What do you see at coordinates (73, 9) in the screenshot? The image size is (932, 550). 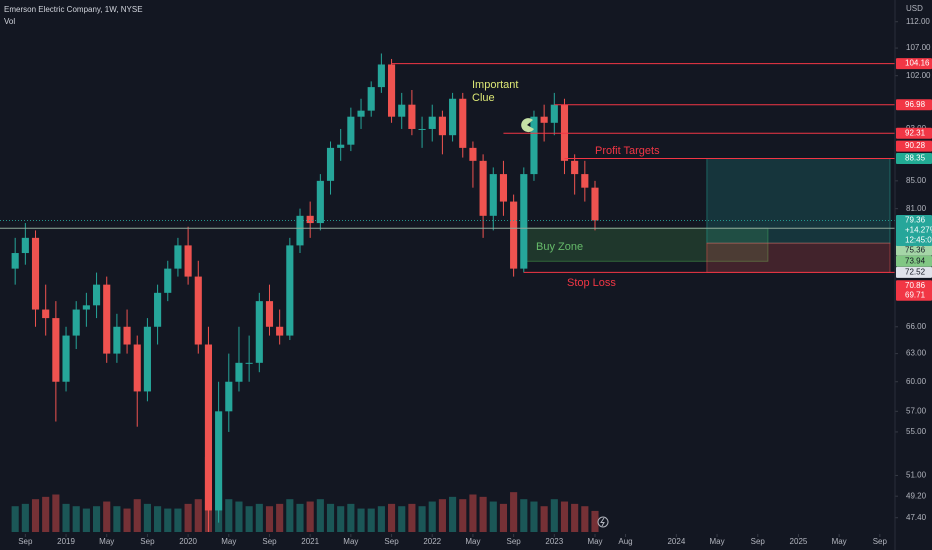 I see `chart-title: Emerson Electric Company, 1W, NYSE` at bounding box center [73, 9].